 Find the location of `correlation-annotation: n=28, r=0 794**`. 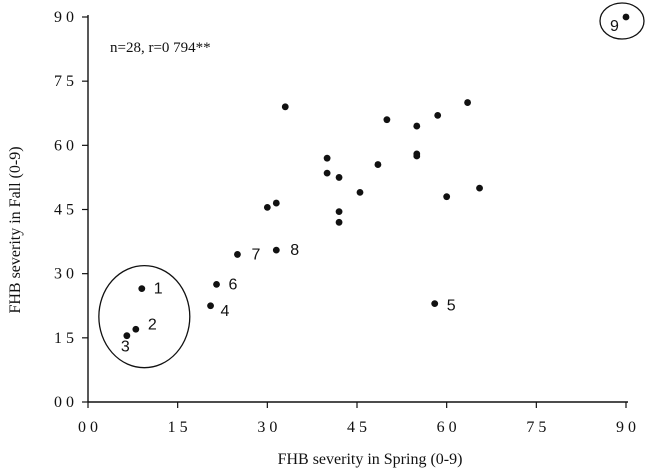

correlation-annotation: n=28, r=0 794** is located at coordinates (160, 48).